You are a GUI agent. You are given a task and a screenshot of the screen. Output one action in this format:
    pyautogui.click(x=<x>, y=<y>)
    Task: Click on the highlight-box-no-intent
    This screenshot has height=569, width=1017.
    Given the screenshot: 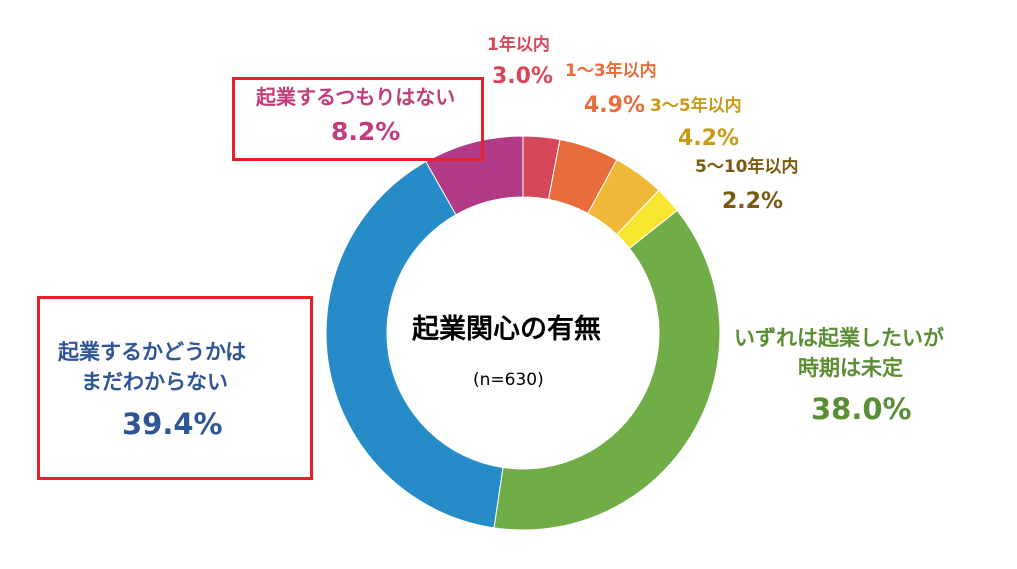 What is the action you would take?
    pyautogui.click(x=358, y=119)
    